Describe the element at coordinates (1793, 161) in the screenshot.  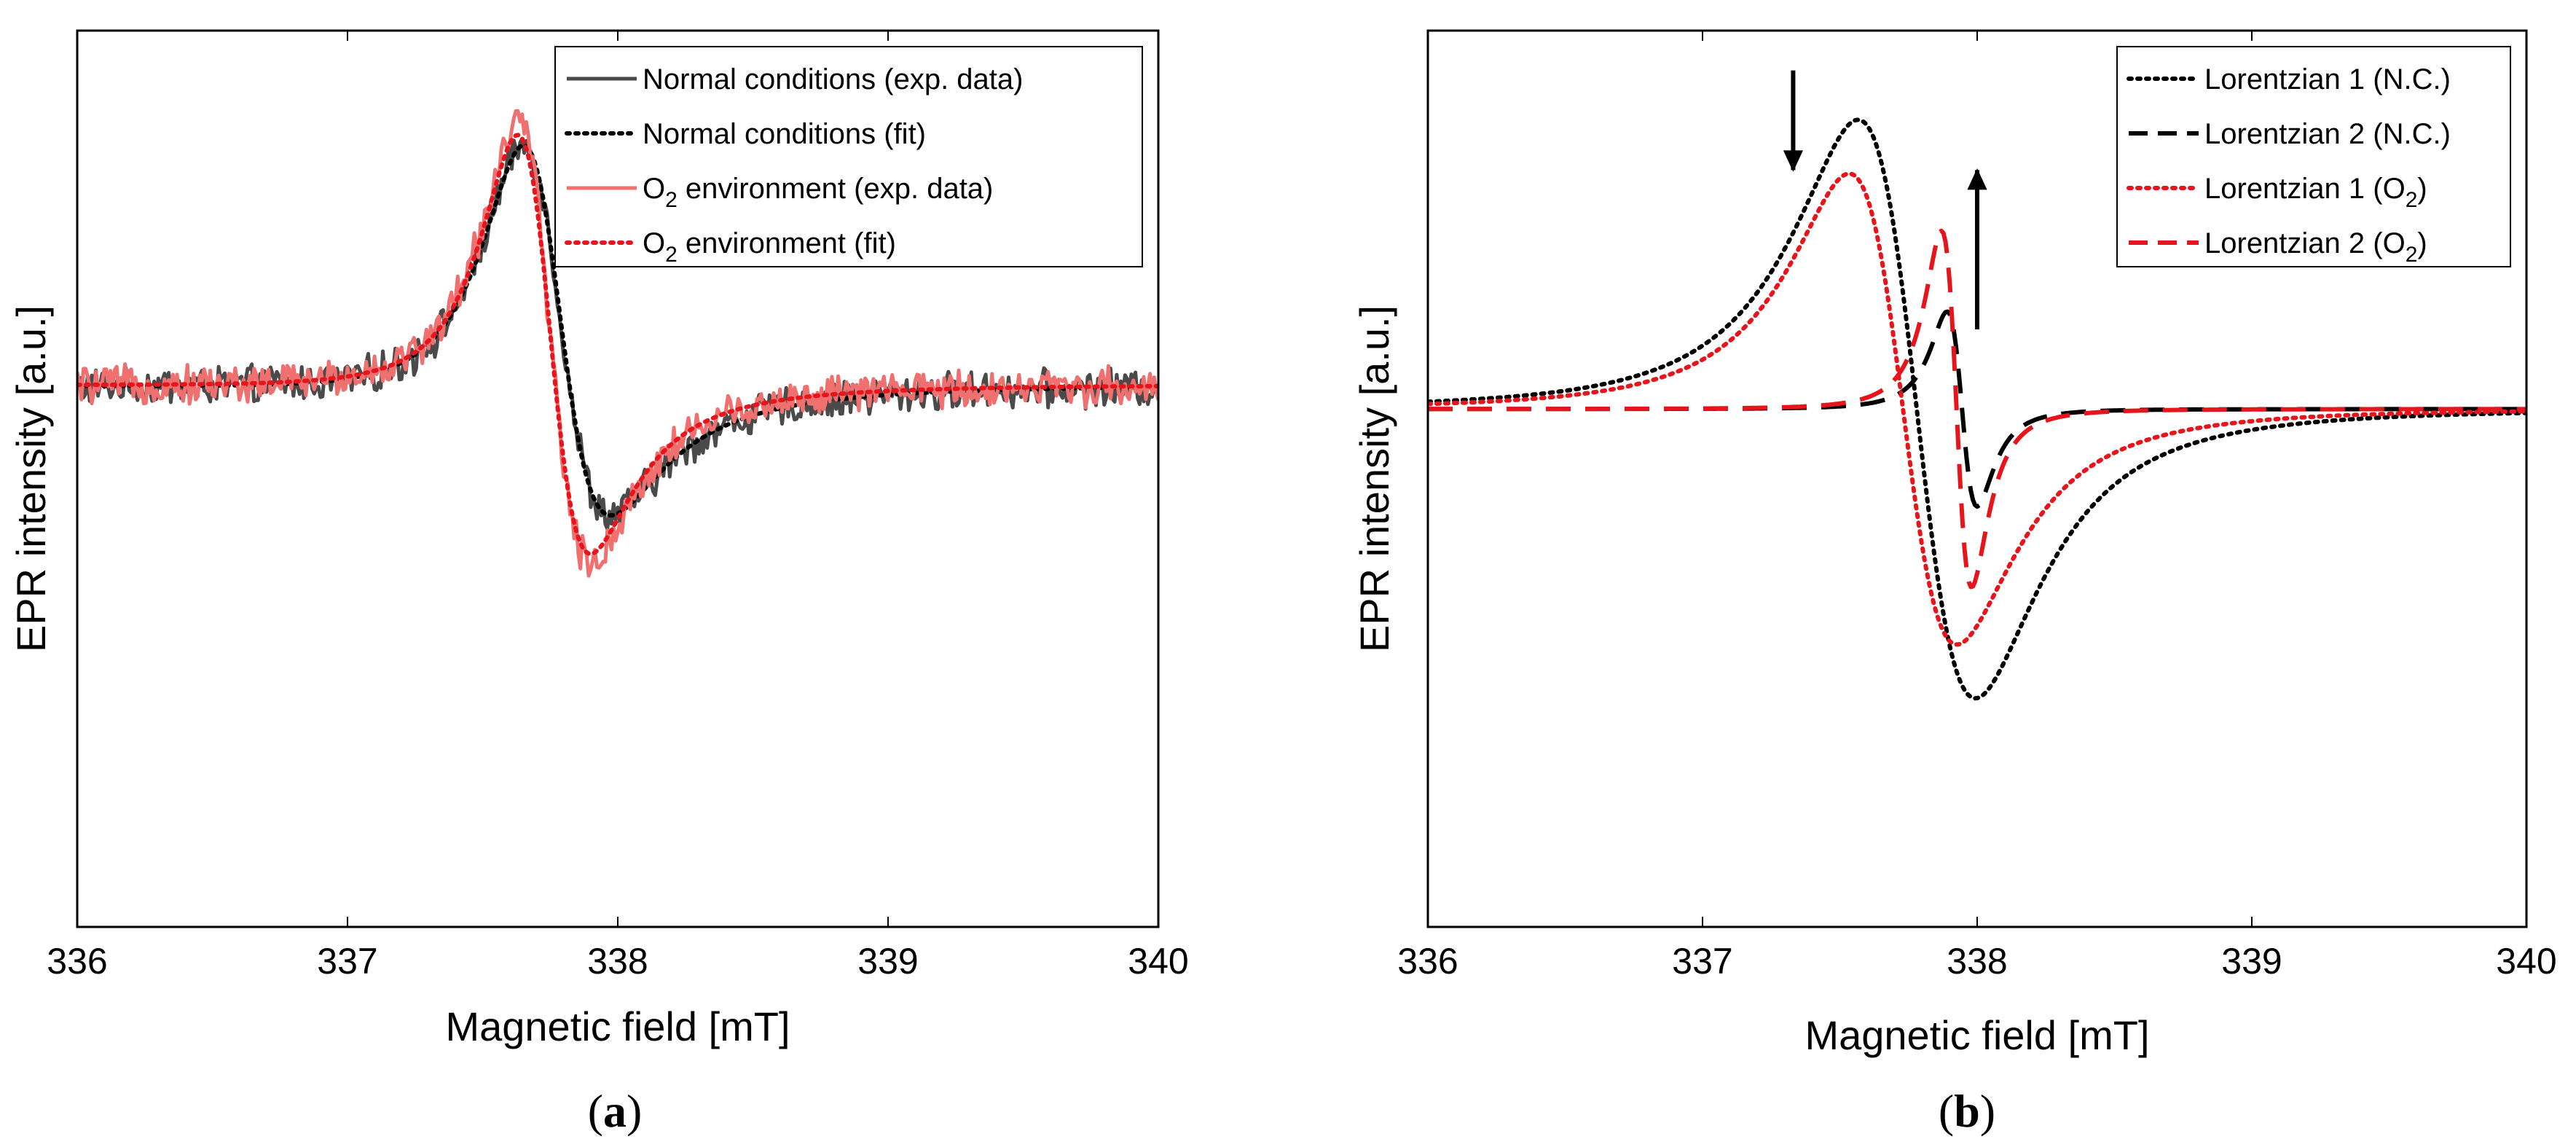
I see `down-arrow-head` at that location.